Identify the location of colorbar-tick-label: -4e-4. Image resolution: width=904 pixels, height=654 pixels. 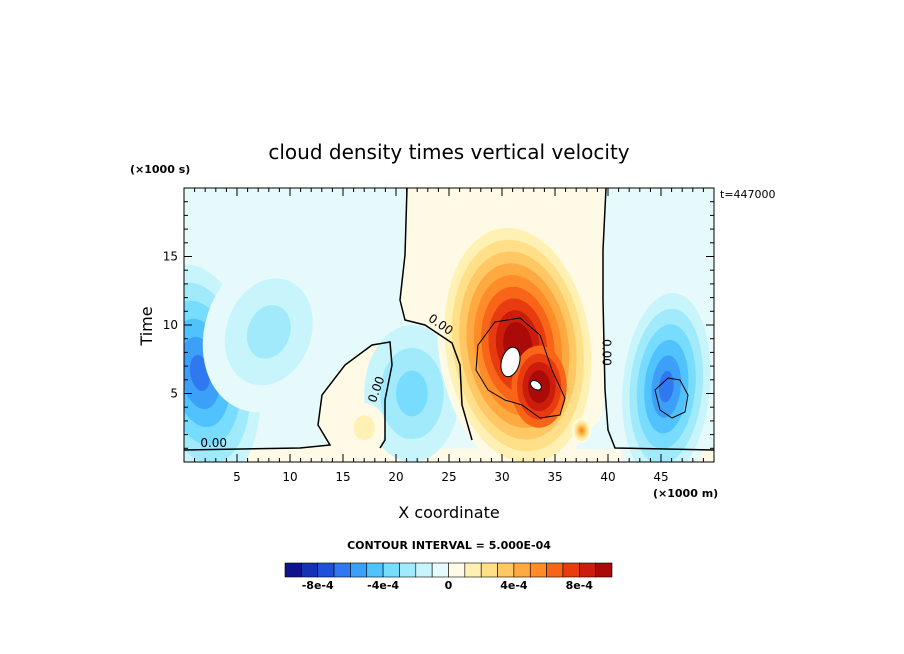
(383, 585).